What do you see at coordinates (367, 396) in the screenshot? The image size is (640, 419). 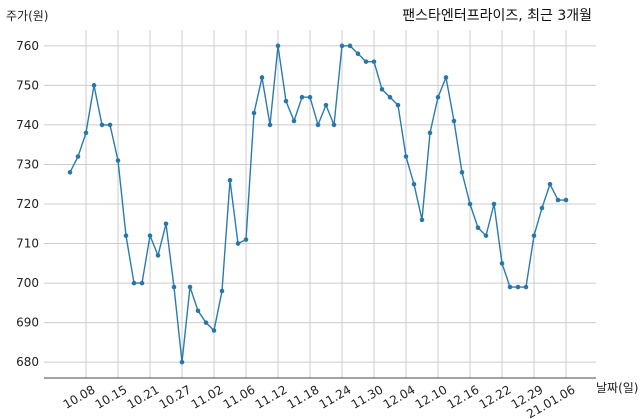 I see `x-tick-label: 11.30` at bounding box center [367, 396].